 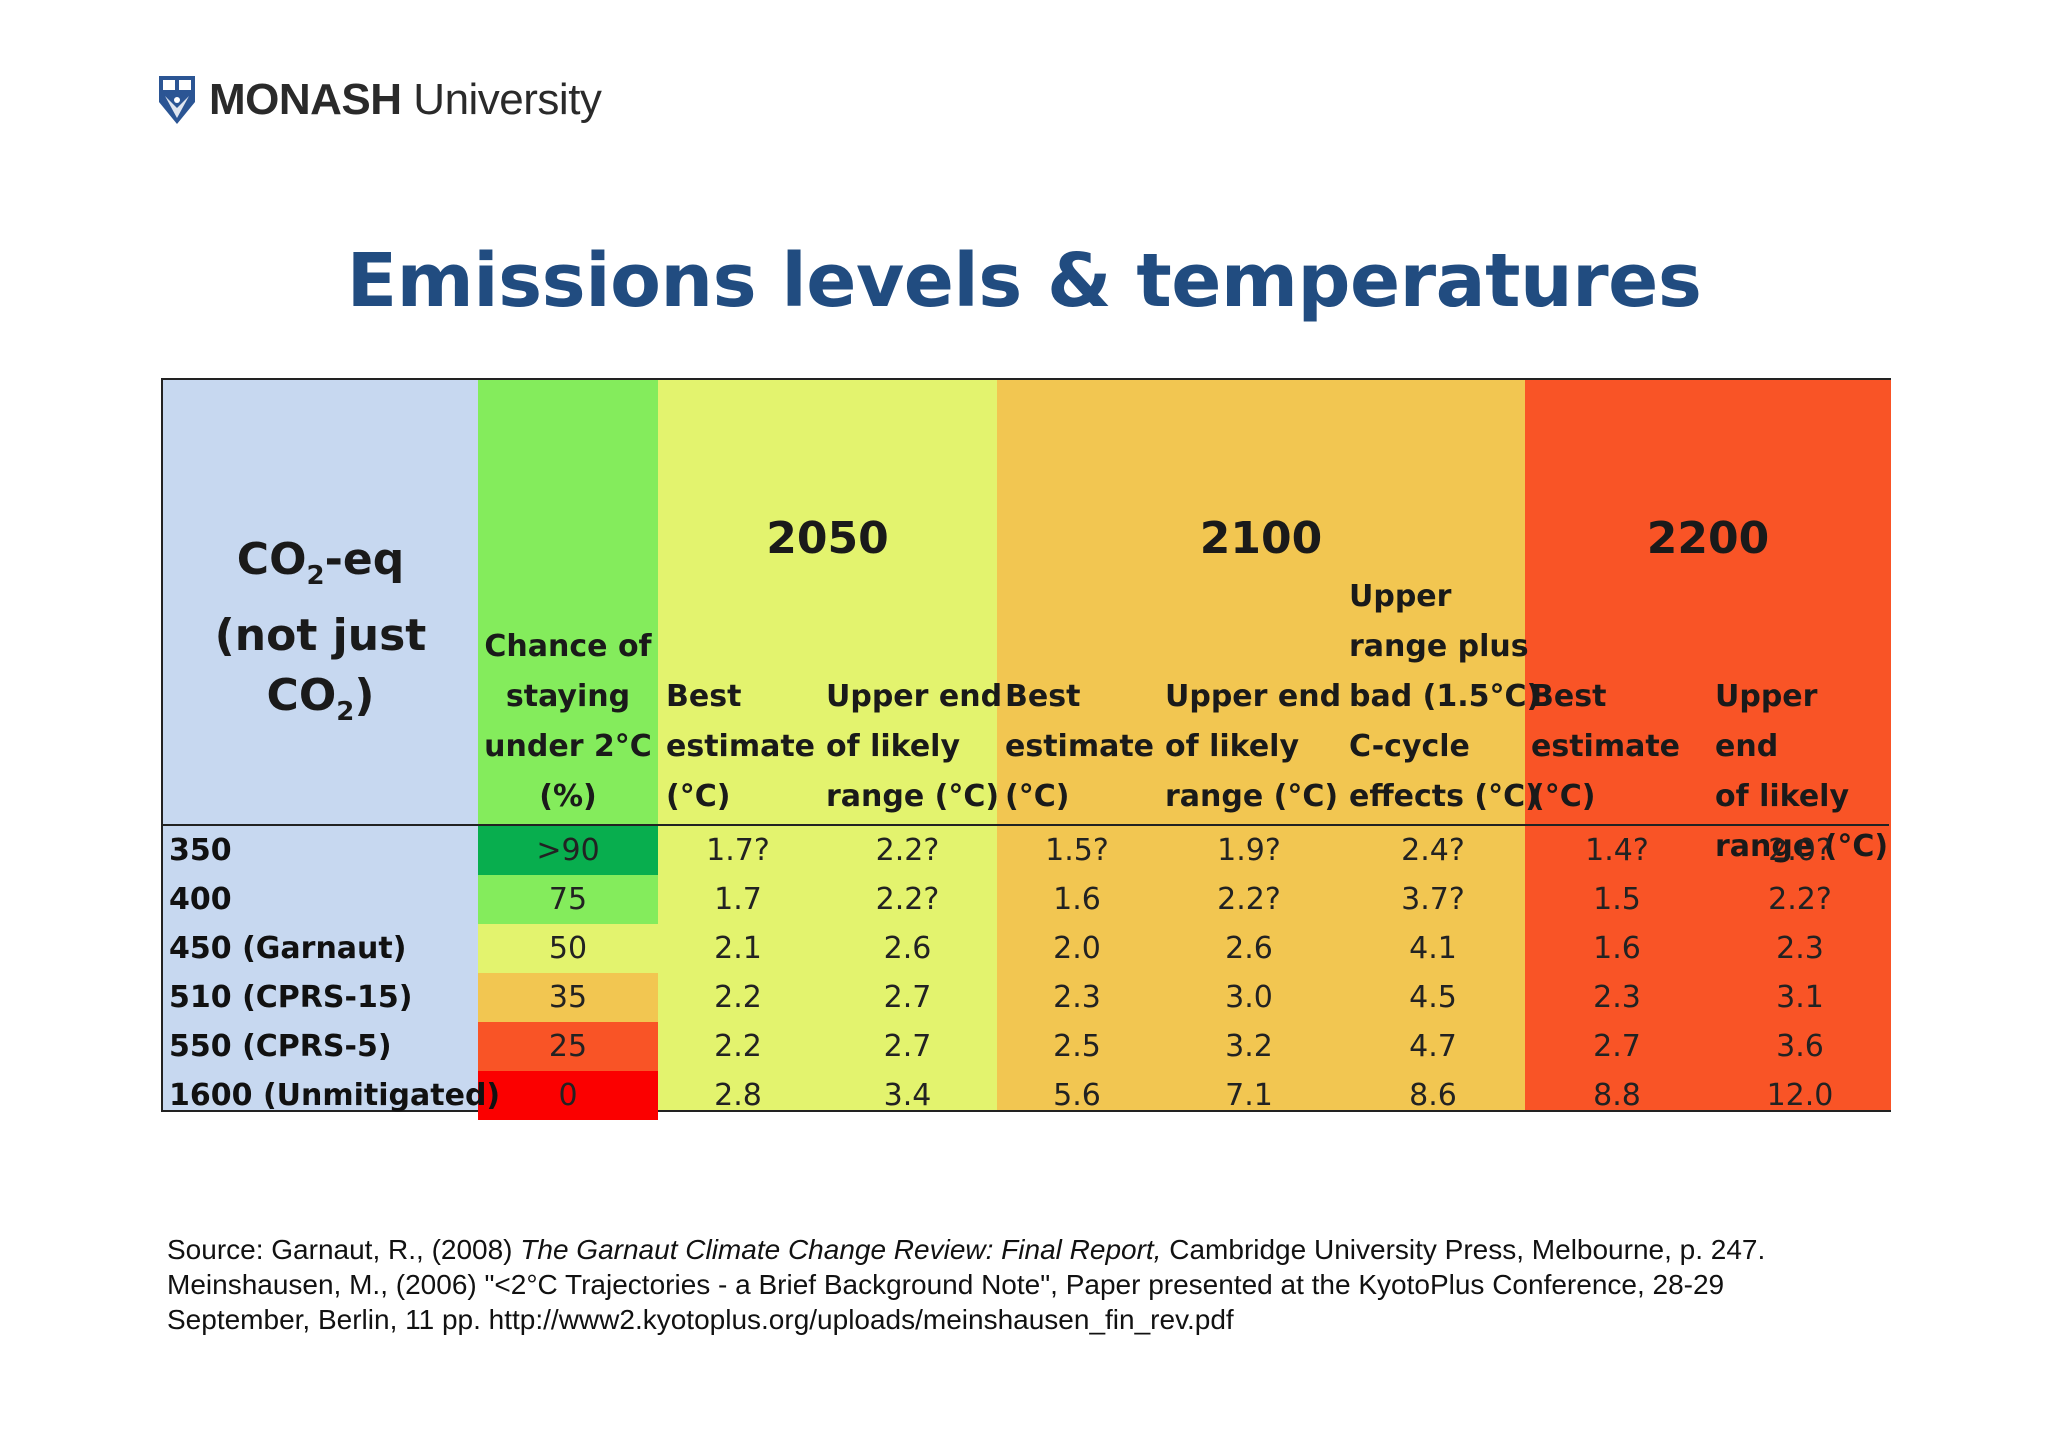 What do you see at coordinates (1606, 746) in the screenshot?
I see `best-estimate-2200-header: Best estimate (°C)` at bounding box center [1606, 746].